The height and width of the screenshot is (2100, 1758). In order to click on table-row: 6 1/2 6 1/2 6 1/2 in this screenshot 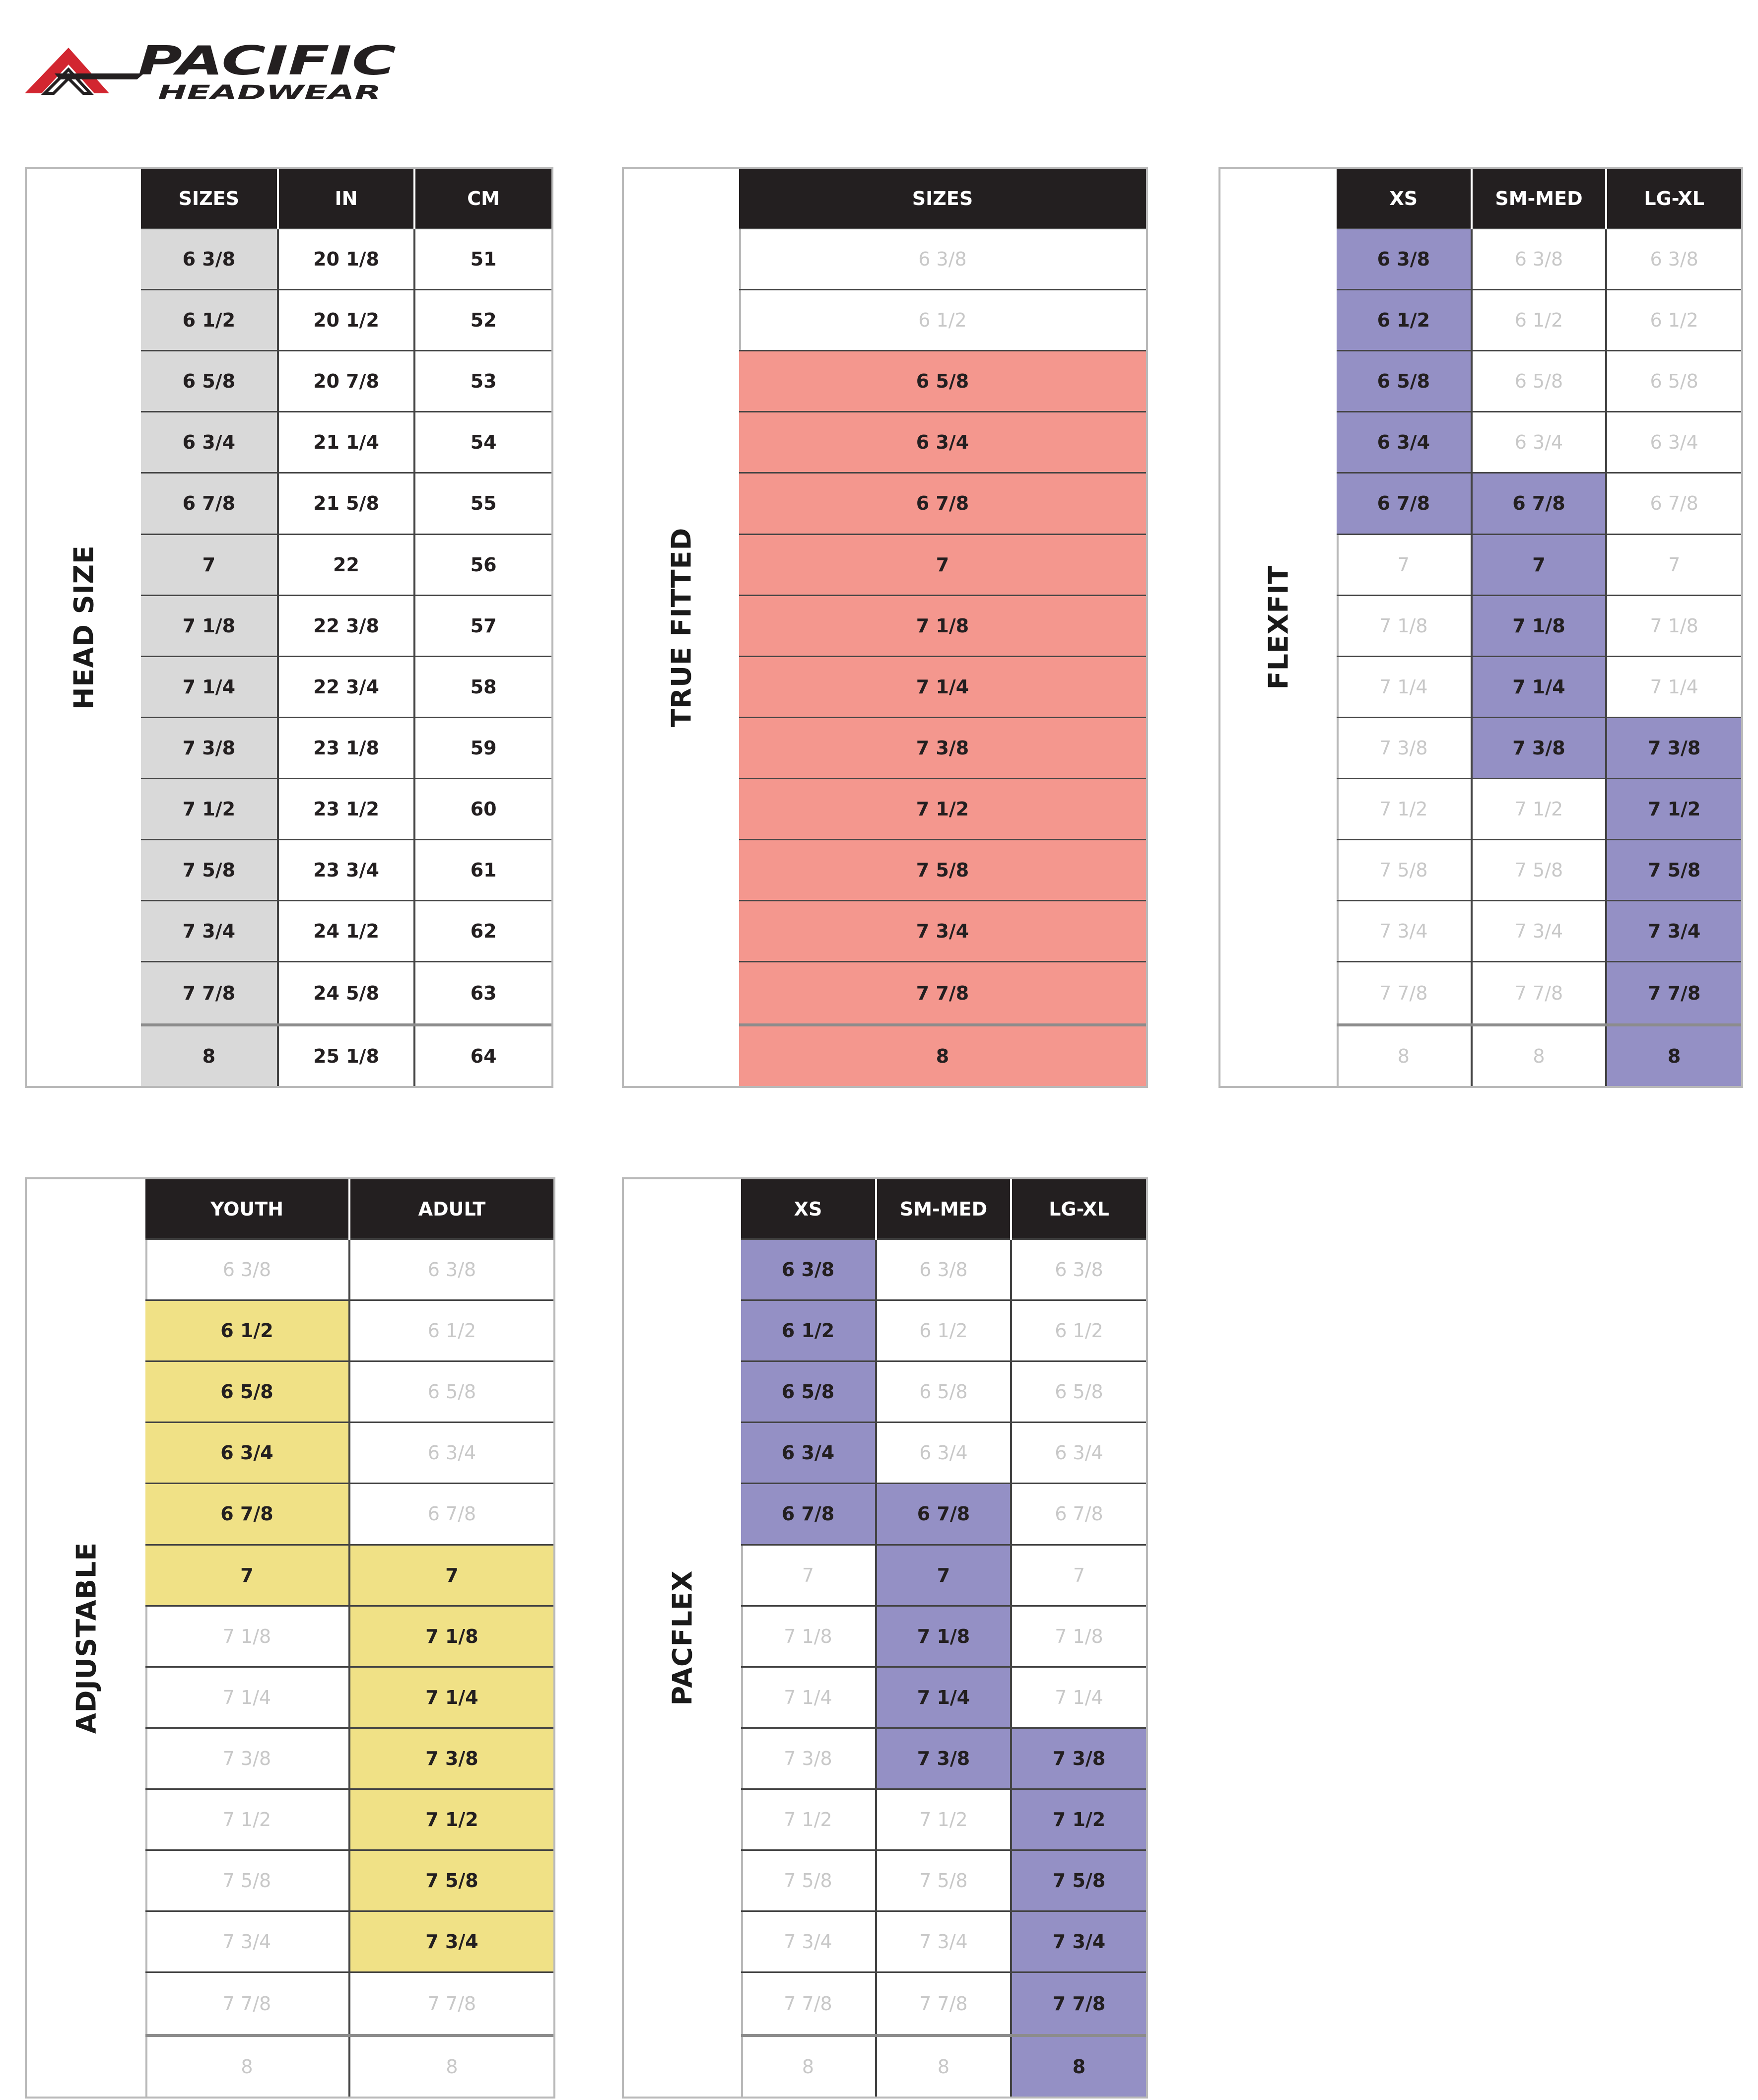, I will do `click(944, 1330)`.